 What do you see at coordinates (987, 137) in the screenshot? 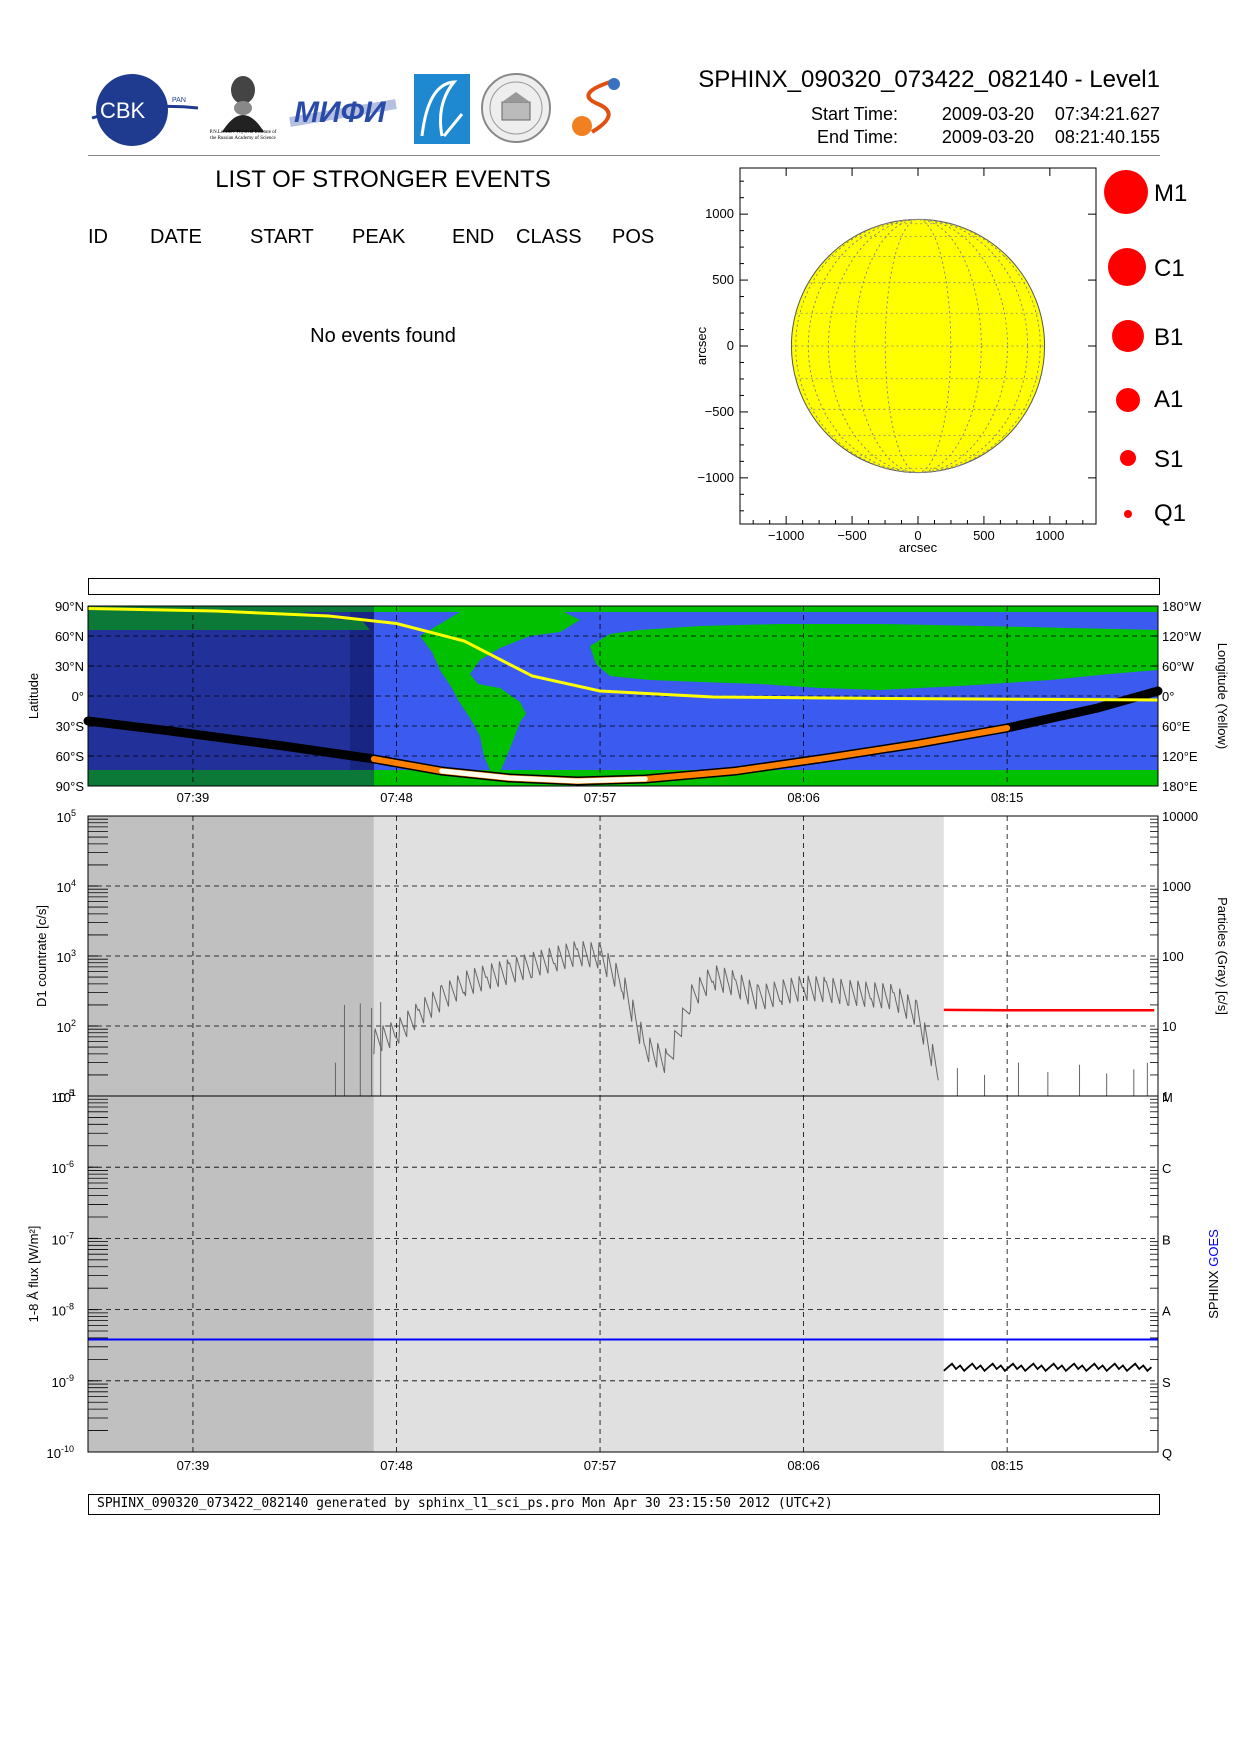
I see `end-date: 2009-03-20` at bounding box center [987, 137].